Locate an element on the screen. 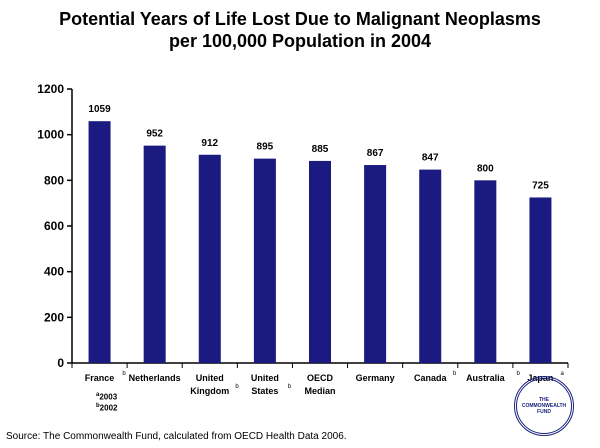 The width and height of the screenshot is (600, 448). data-label: 725 is located at coordinates (540, 185).